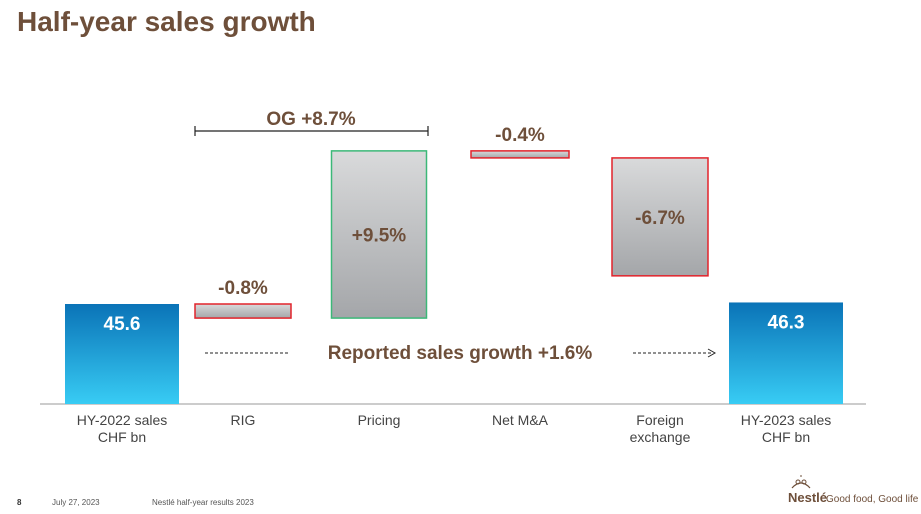 The width and height of the screenshot is (921, 514). Describe the element at coordinates (243, 311) in the screenshot. I see `bar-rig` at that location.